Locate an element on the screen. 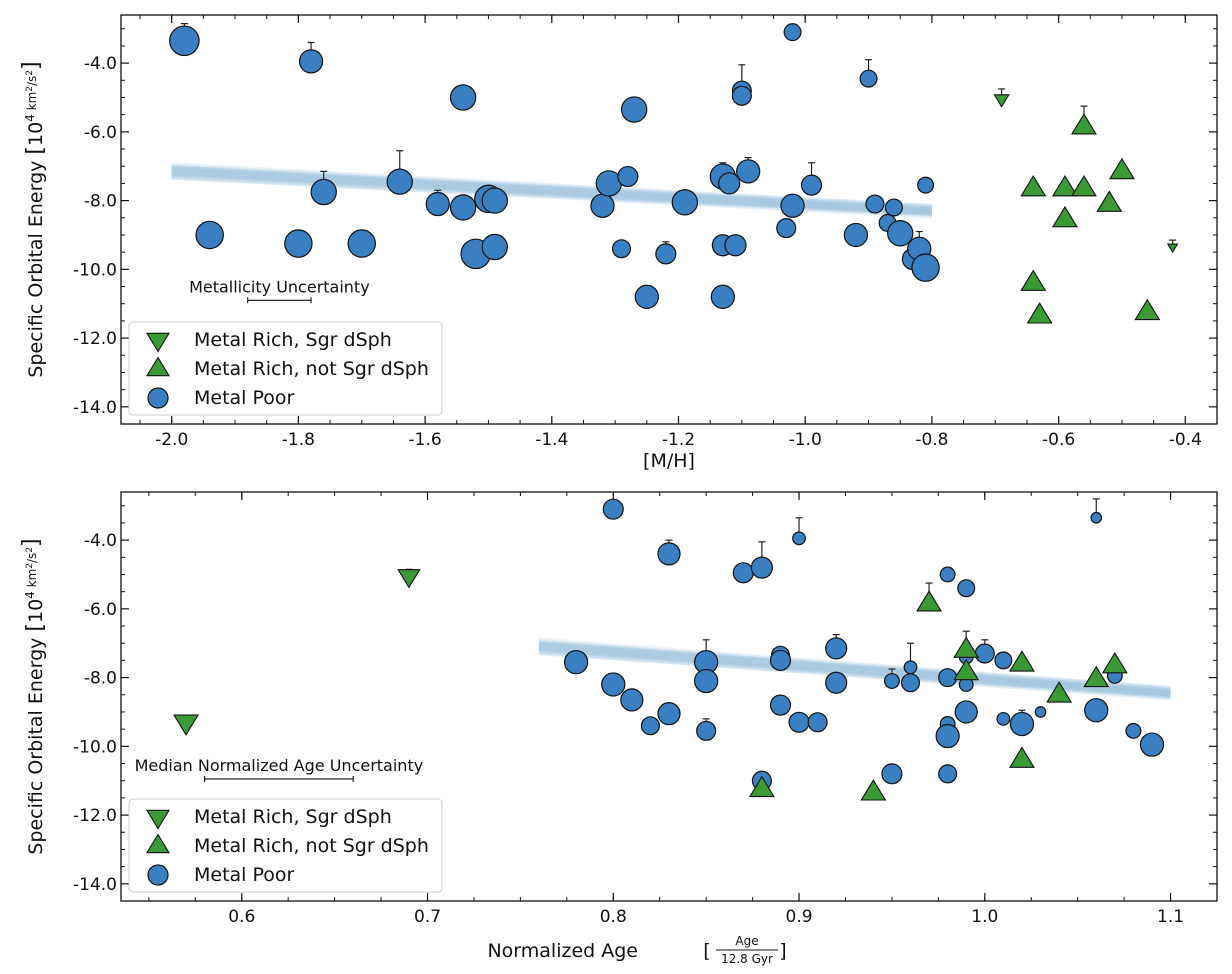 Image resolution: width=1232 pixels, height=974 pixels. unit-denominator: s is located at coordinates (32, 79).